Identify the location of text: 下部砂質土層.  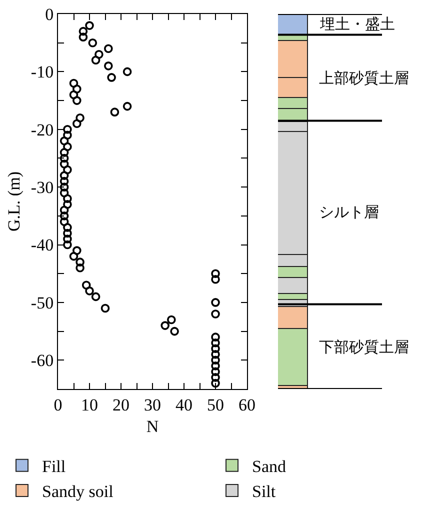
(364, 347).